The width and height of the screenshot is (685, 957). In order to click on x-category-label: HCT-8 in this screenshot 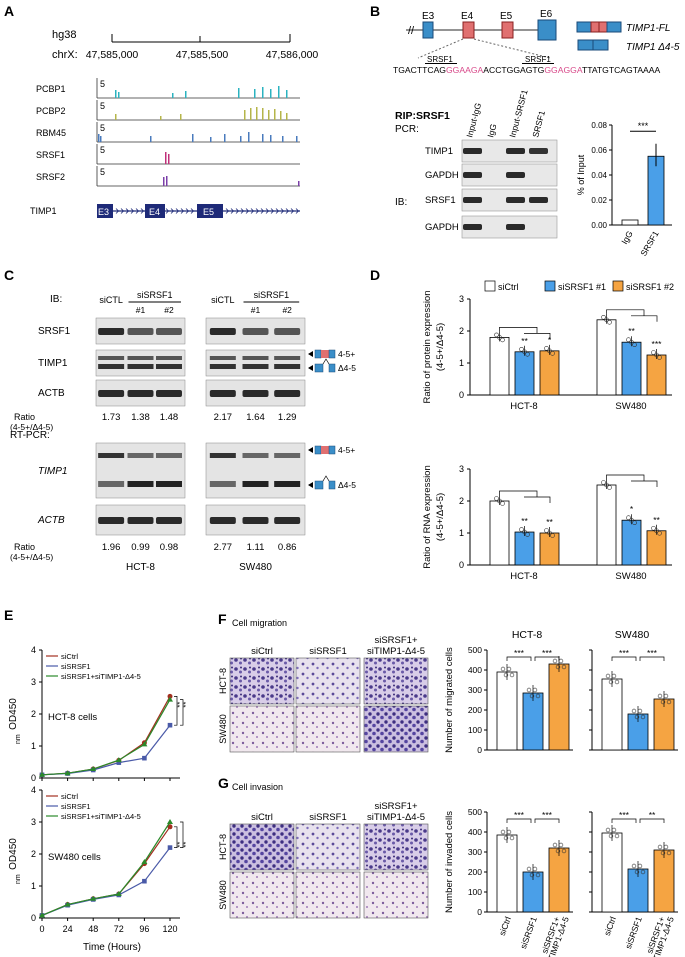, I will do `click(523, 406)`.